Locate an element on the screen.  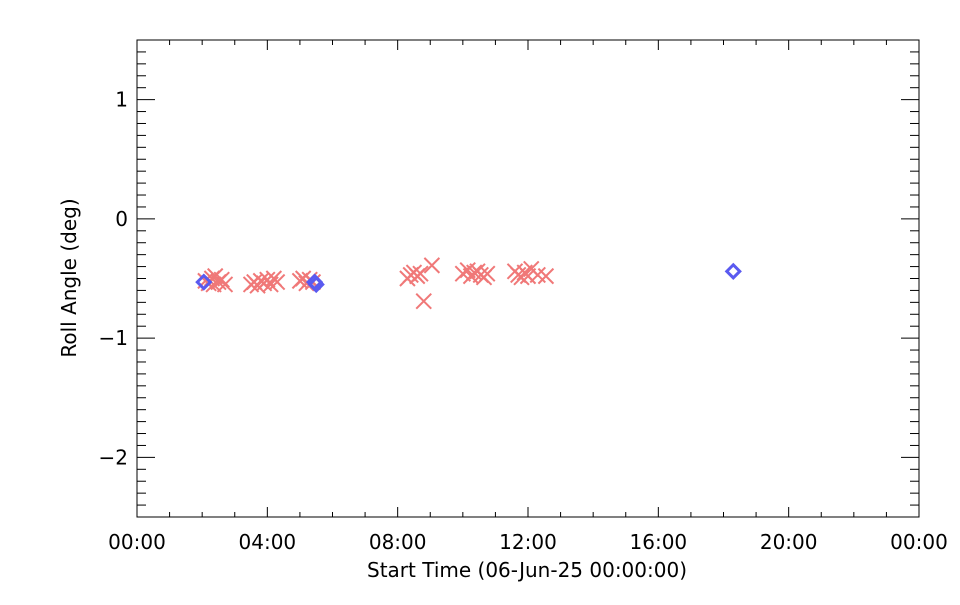
x-axis-label: Start Time (06-Jun-25 00:00:00) is located at coordinates (527, 570).